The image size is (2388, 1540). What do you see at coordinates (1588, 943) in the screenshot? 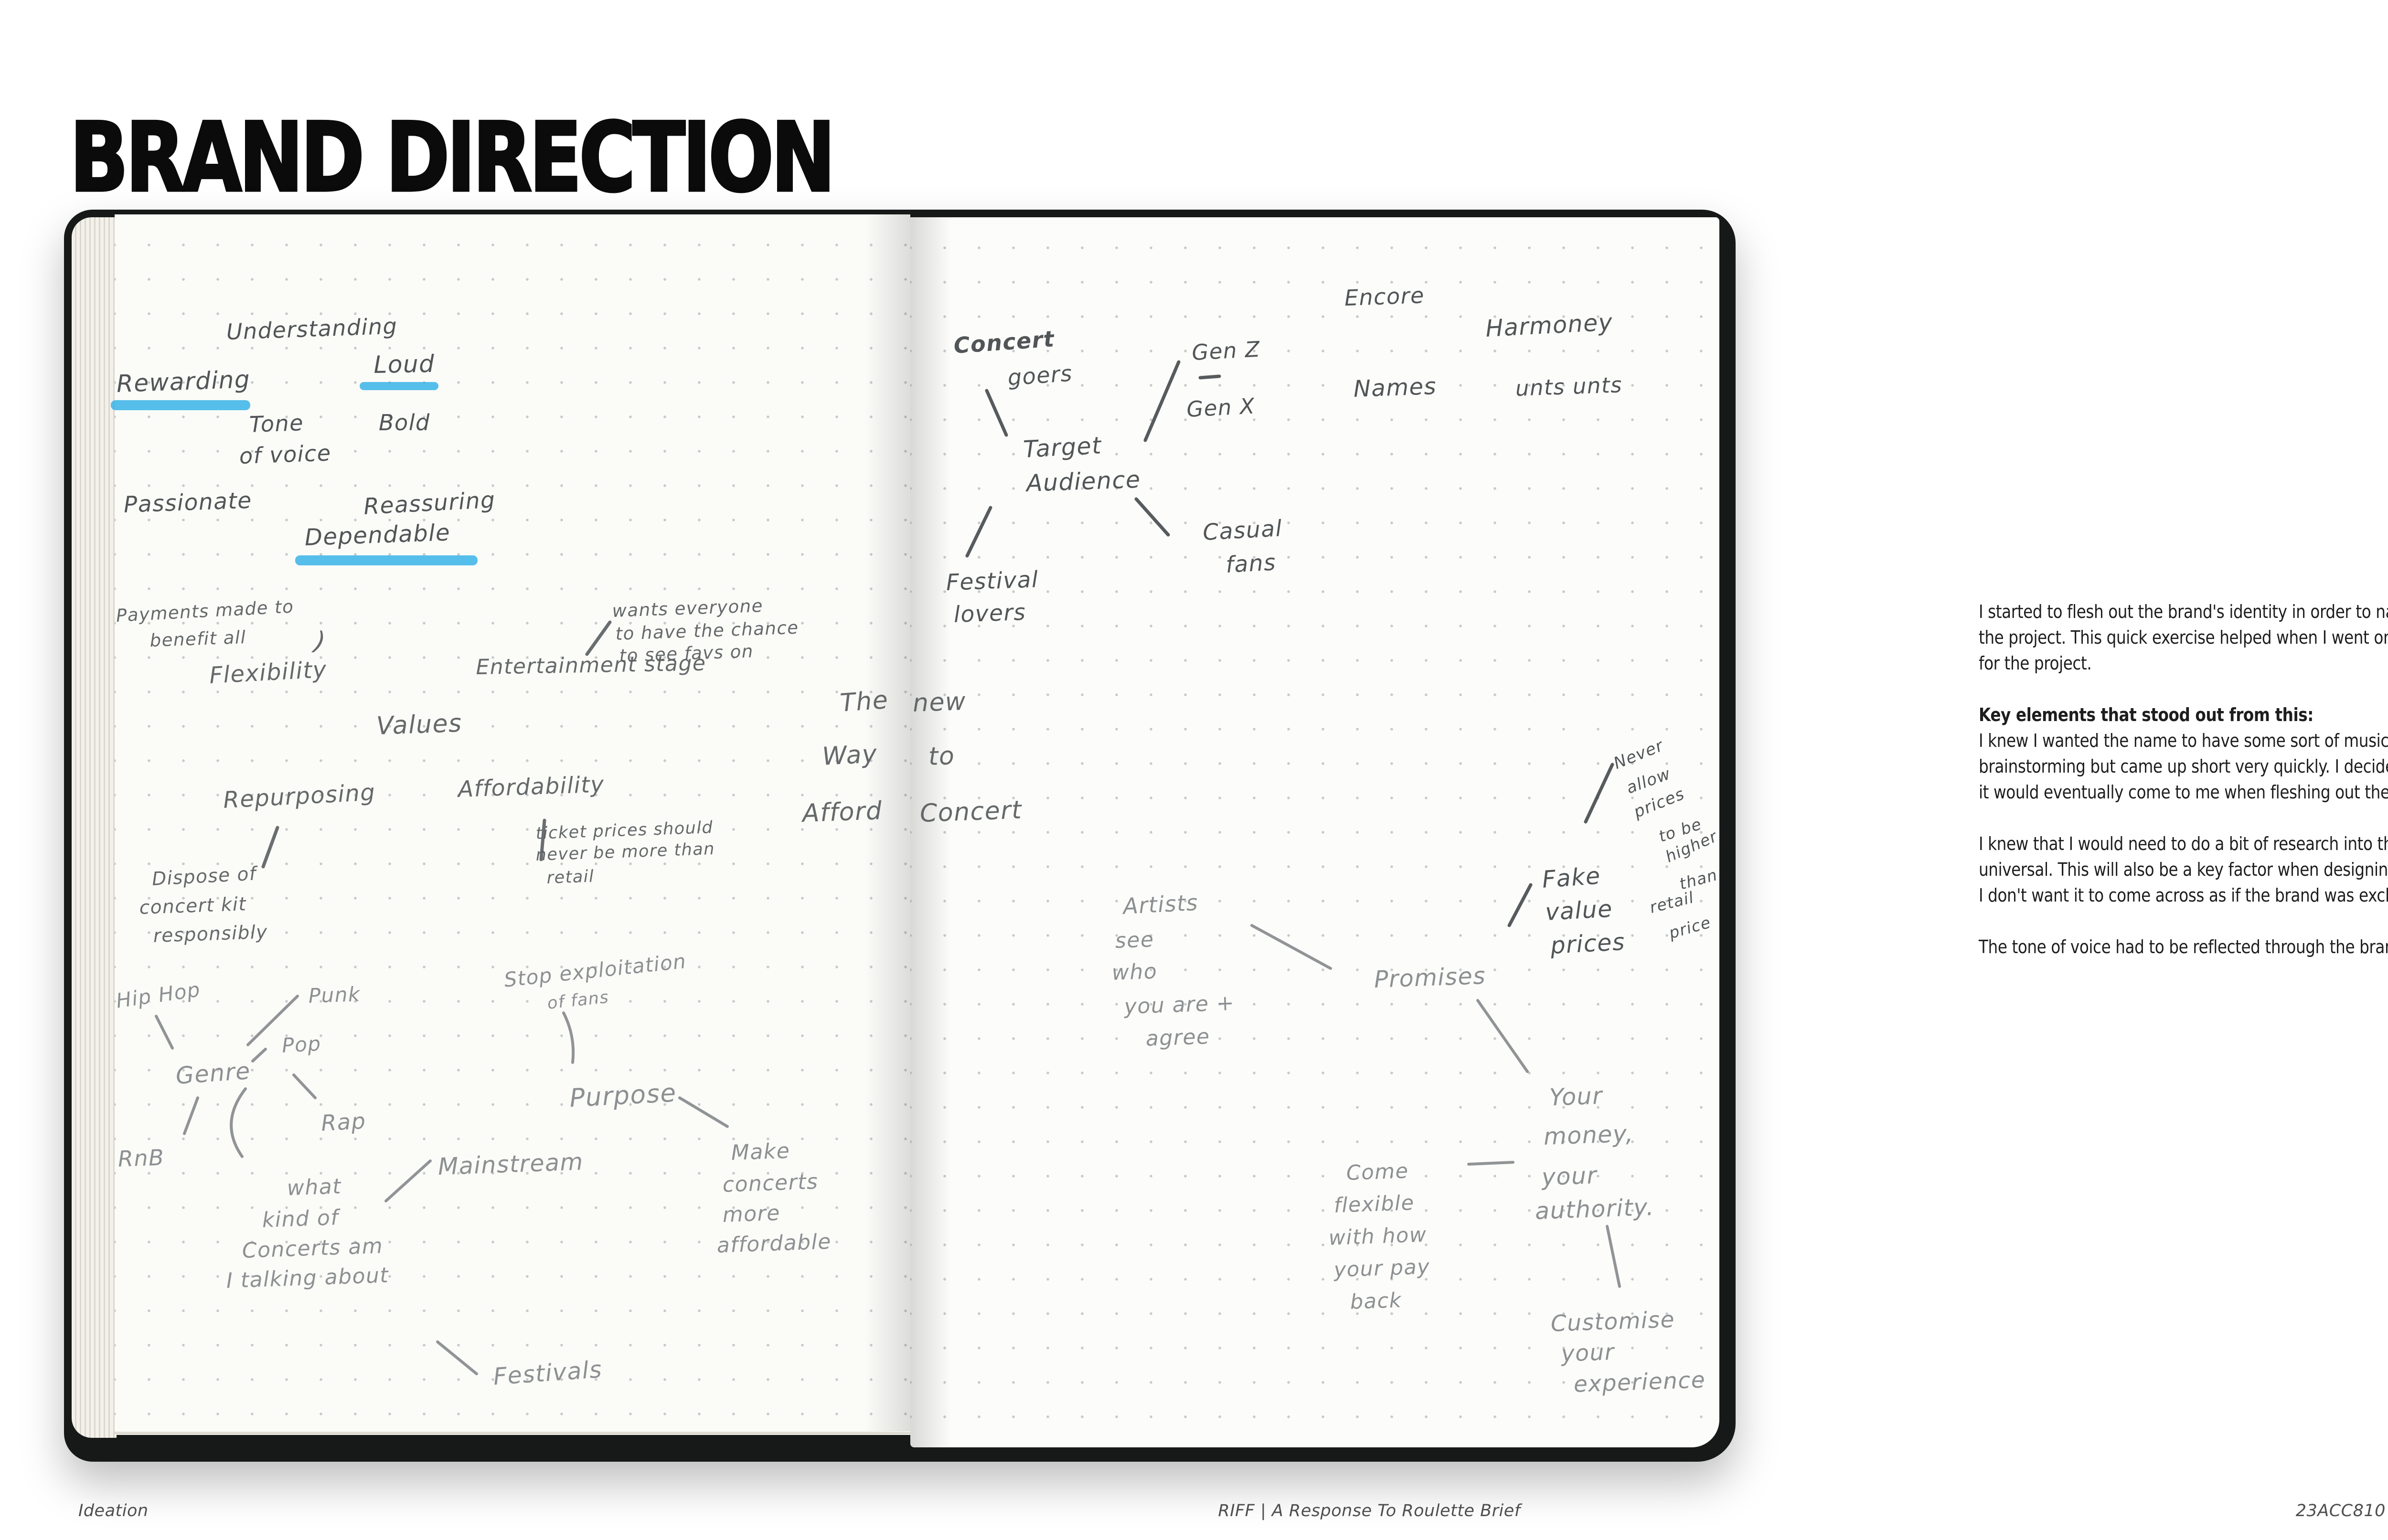
I see `handwritten-note: prices` at bounding box center [1588, 943].